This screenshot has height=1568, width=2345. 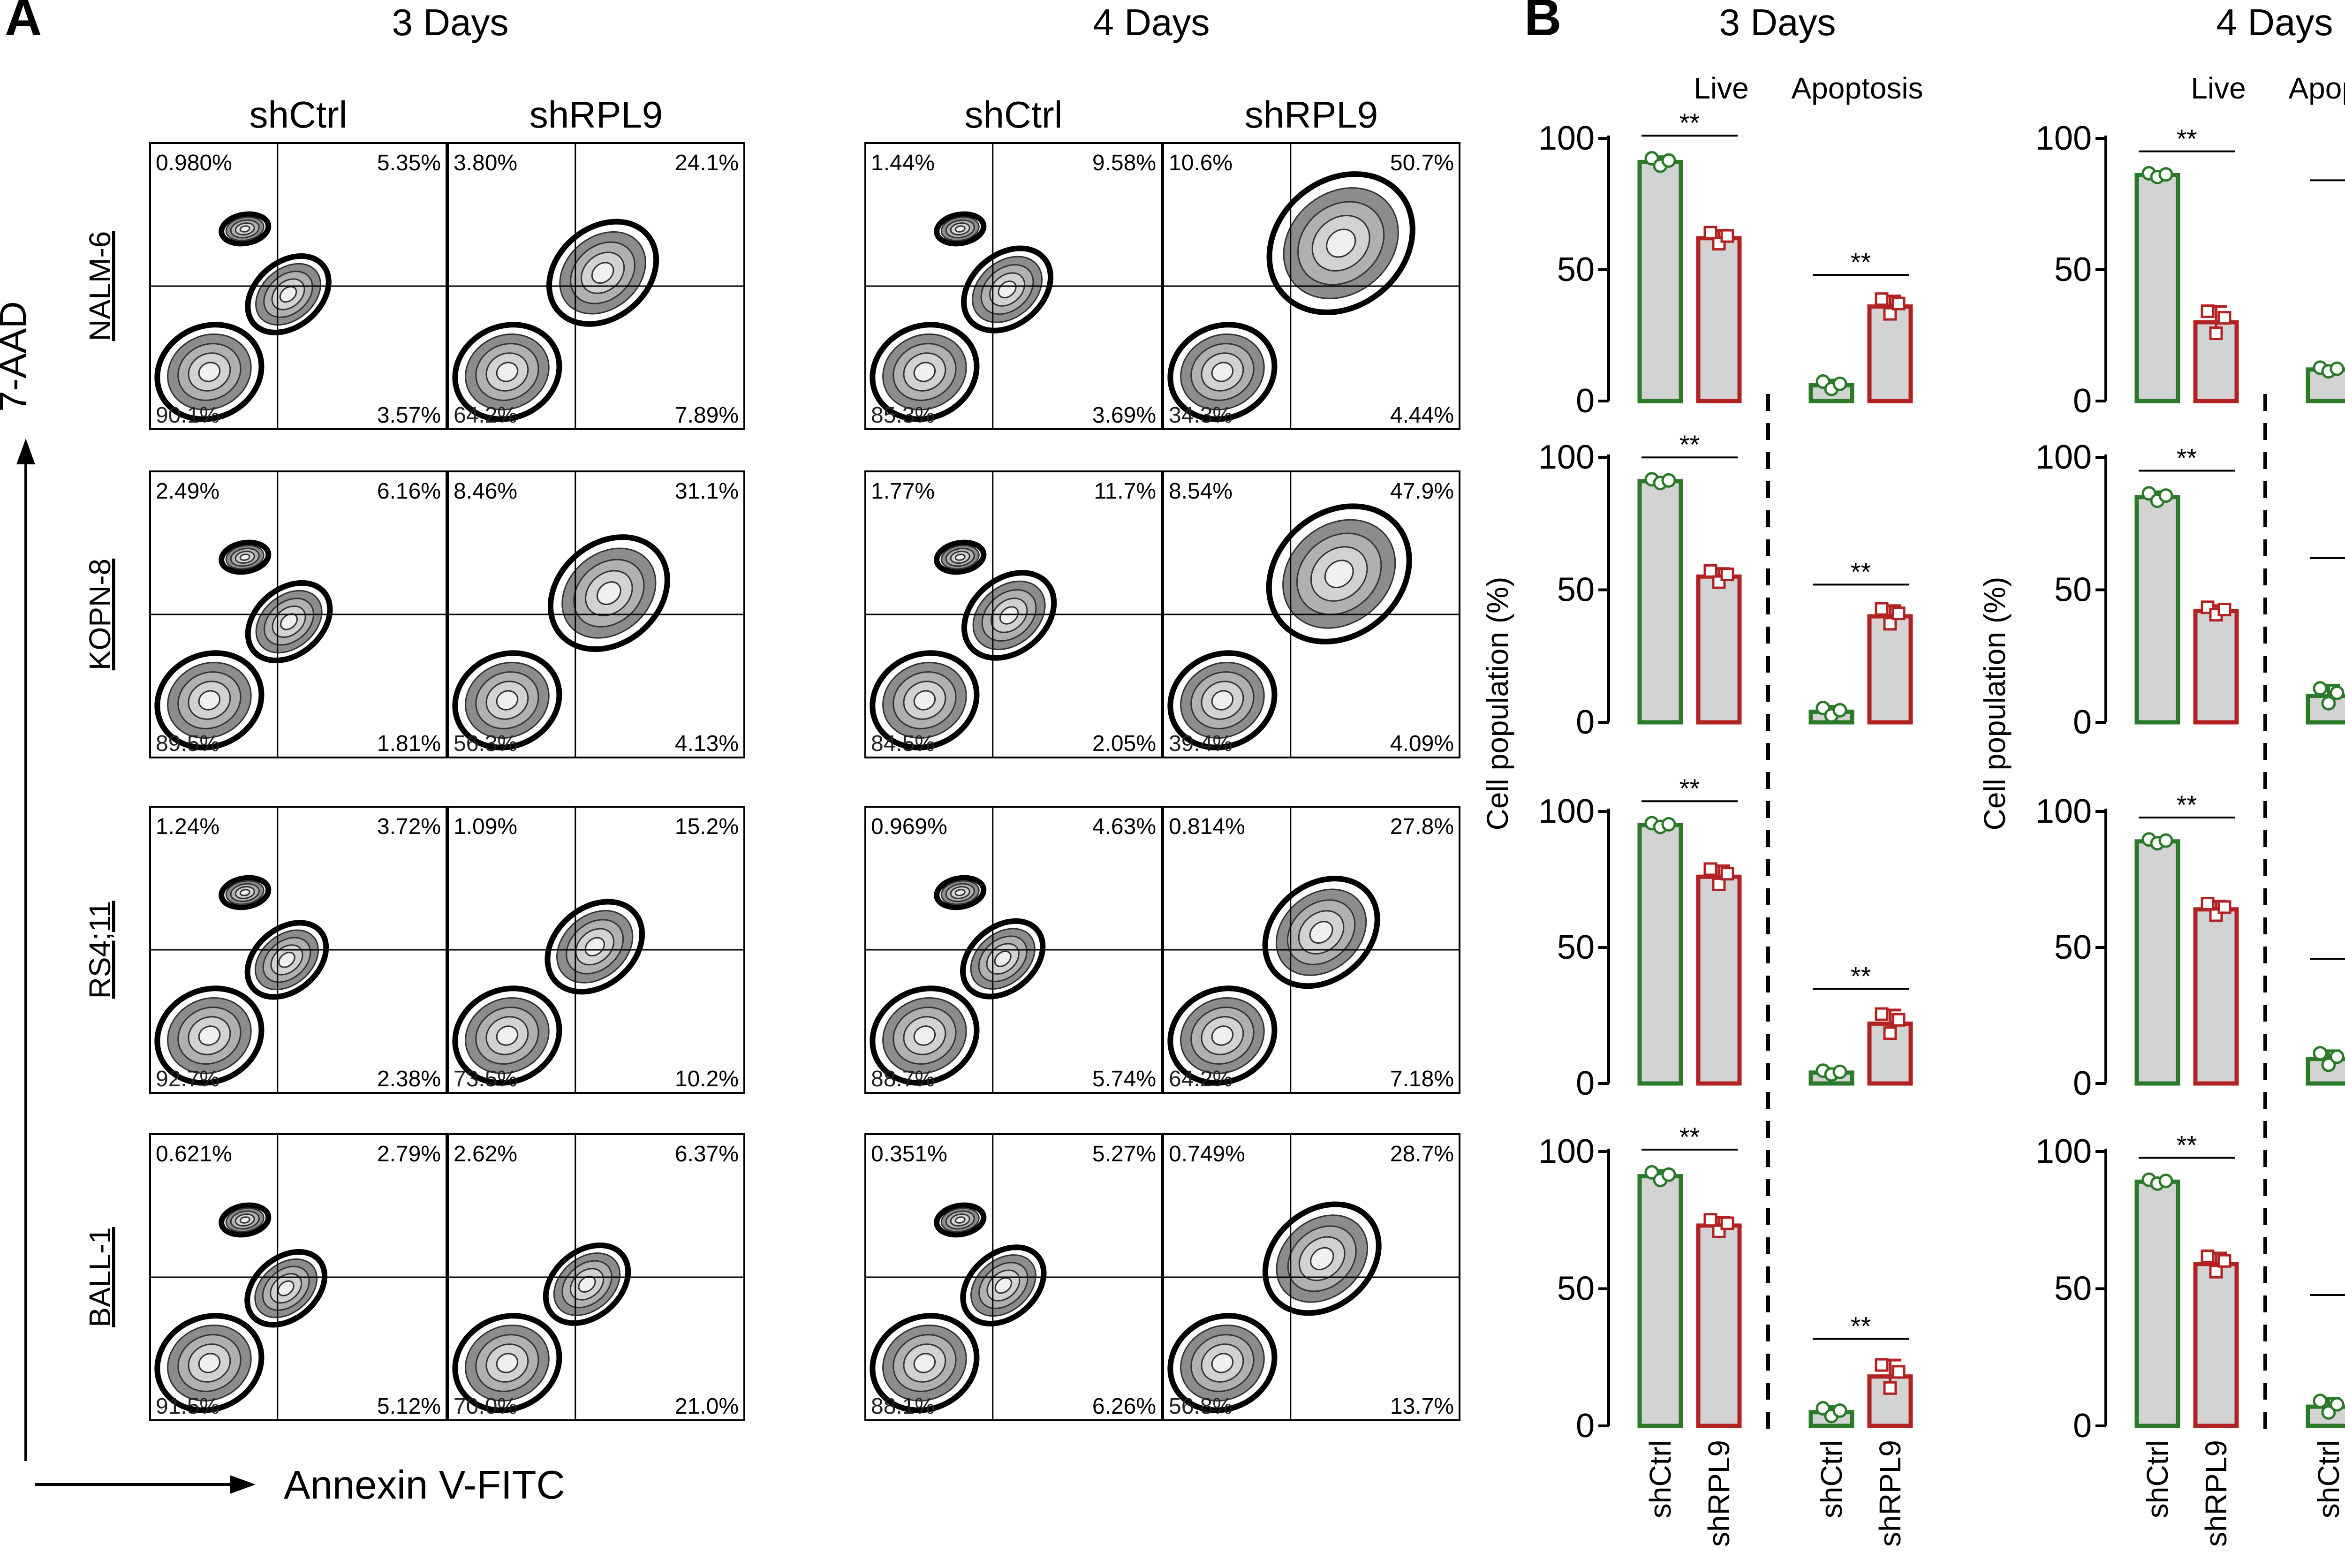 I want to click on panel-a-letter: A, so click(x=23, y=23).